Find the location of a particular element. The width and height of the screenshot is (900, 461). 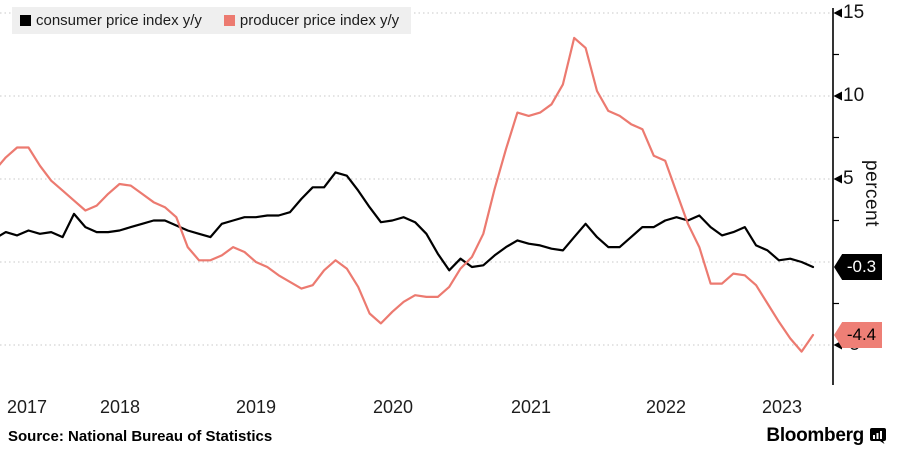

legend-swatch-cpi is located at coordinates (25, 20).